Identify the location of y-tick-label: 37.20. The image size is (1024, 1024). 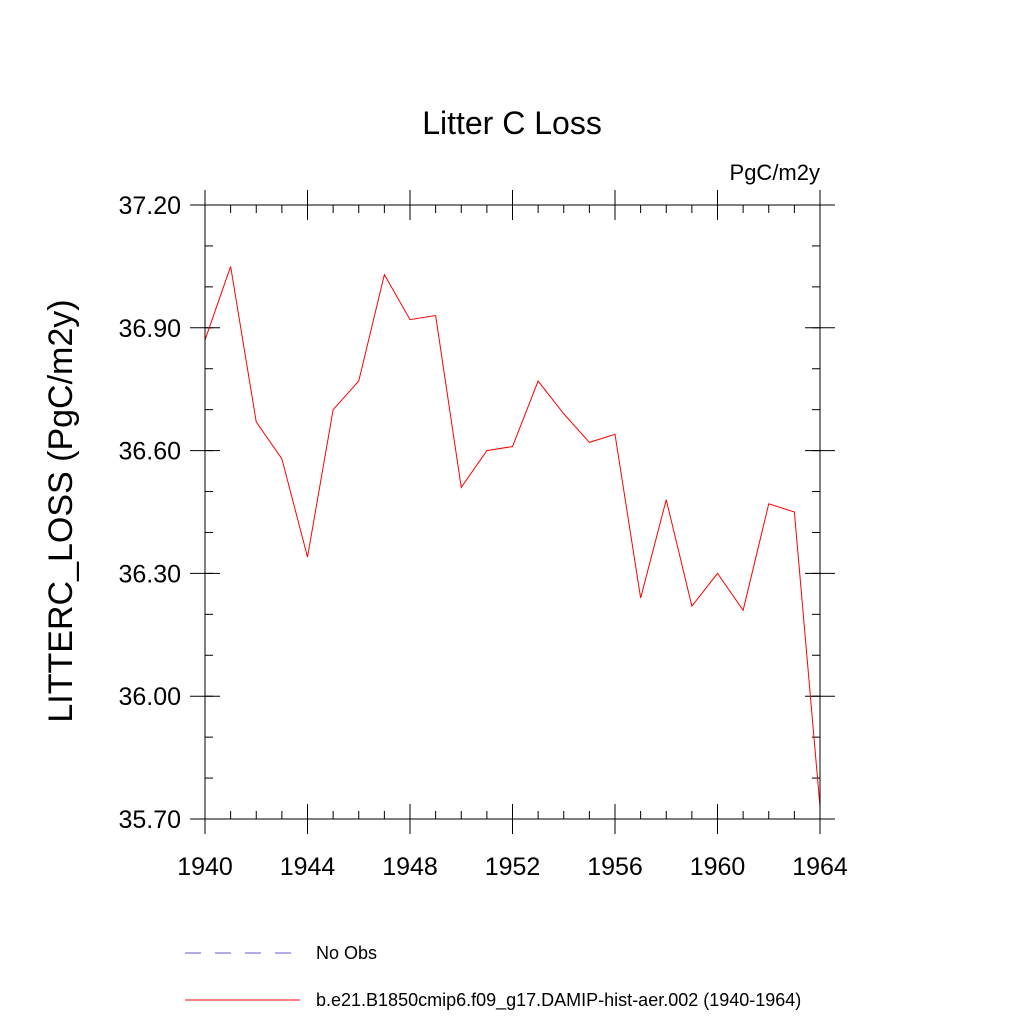
(149, 206).